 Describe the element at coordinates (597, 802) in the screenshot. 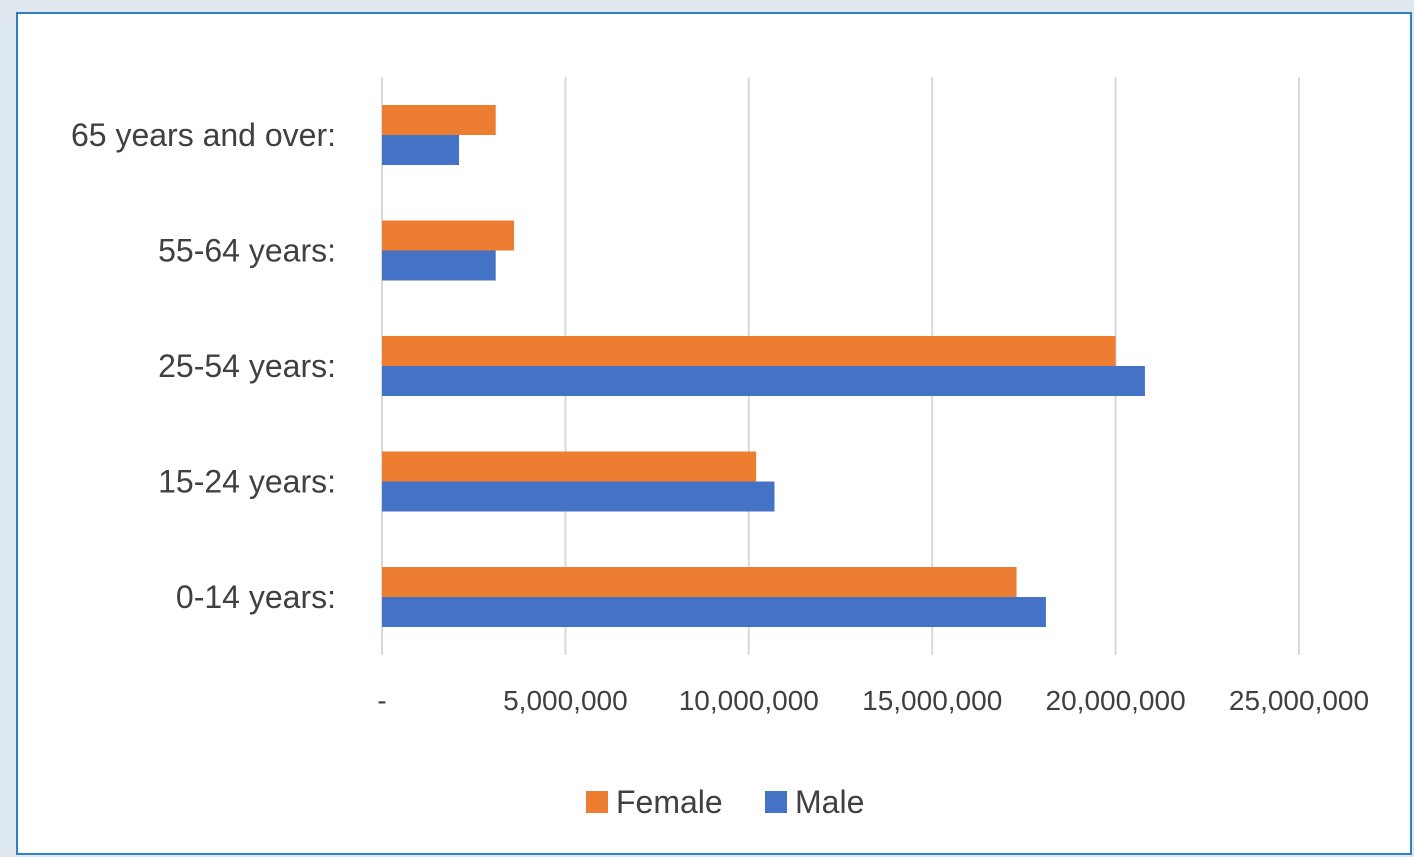

I see `legend-swatch-female` at that location.